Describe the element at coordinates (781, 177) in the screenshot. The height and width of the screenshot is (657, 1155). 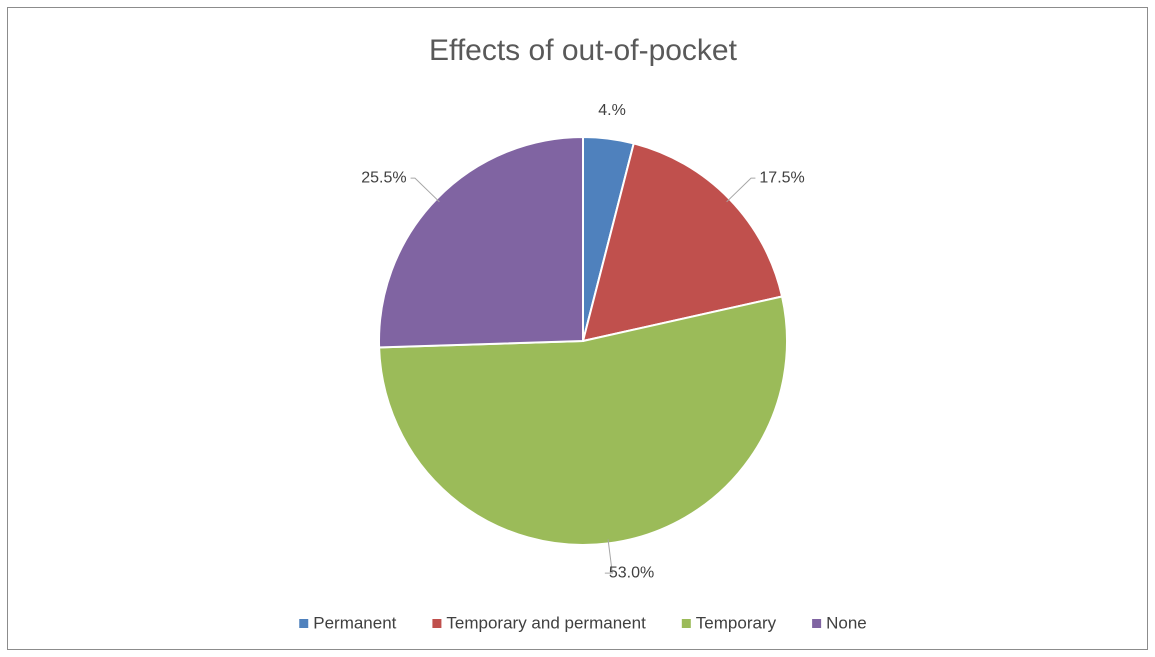
I see `data-label: 17.5%` at that location.